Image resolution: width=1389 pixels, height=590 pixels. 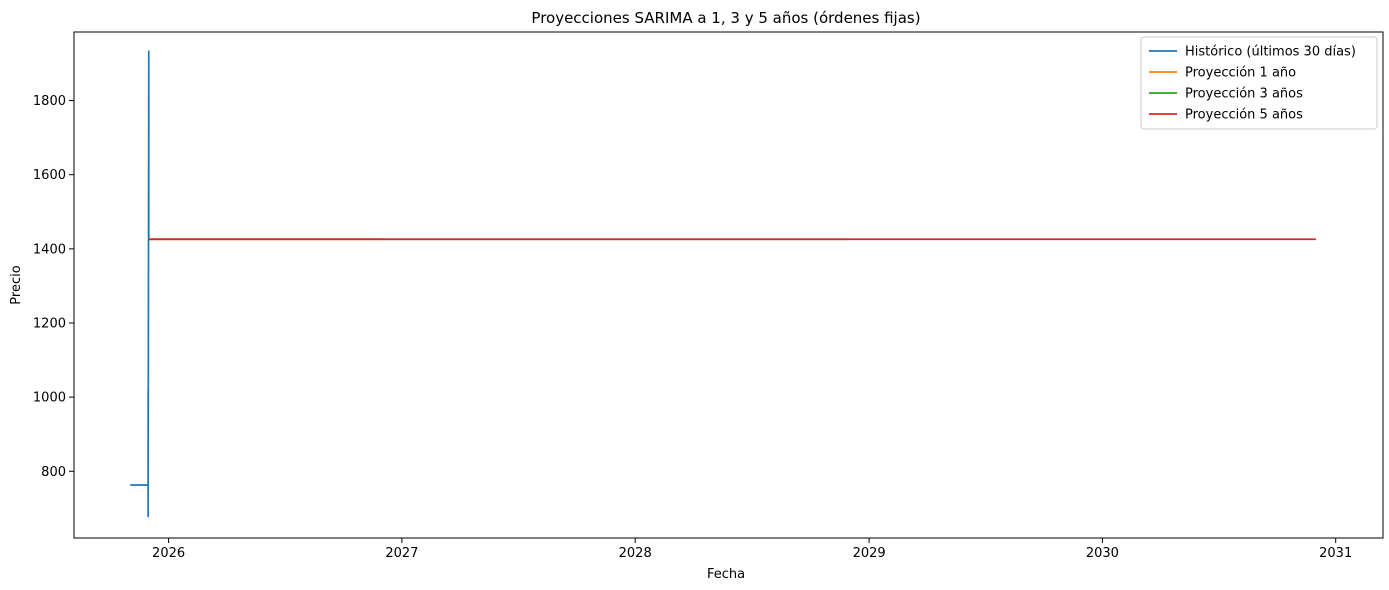 I want to click on x-tick-label: 2031, so click(x=1335, y=553).